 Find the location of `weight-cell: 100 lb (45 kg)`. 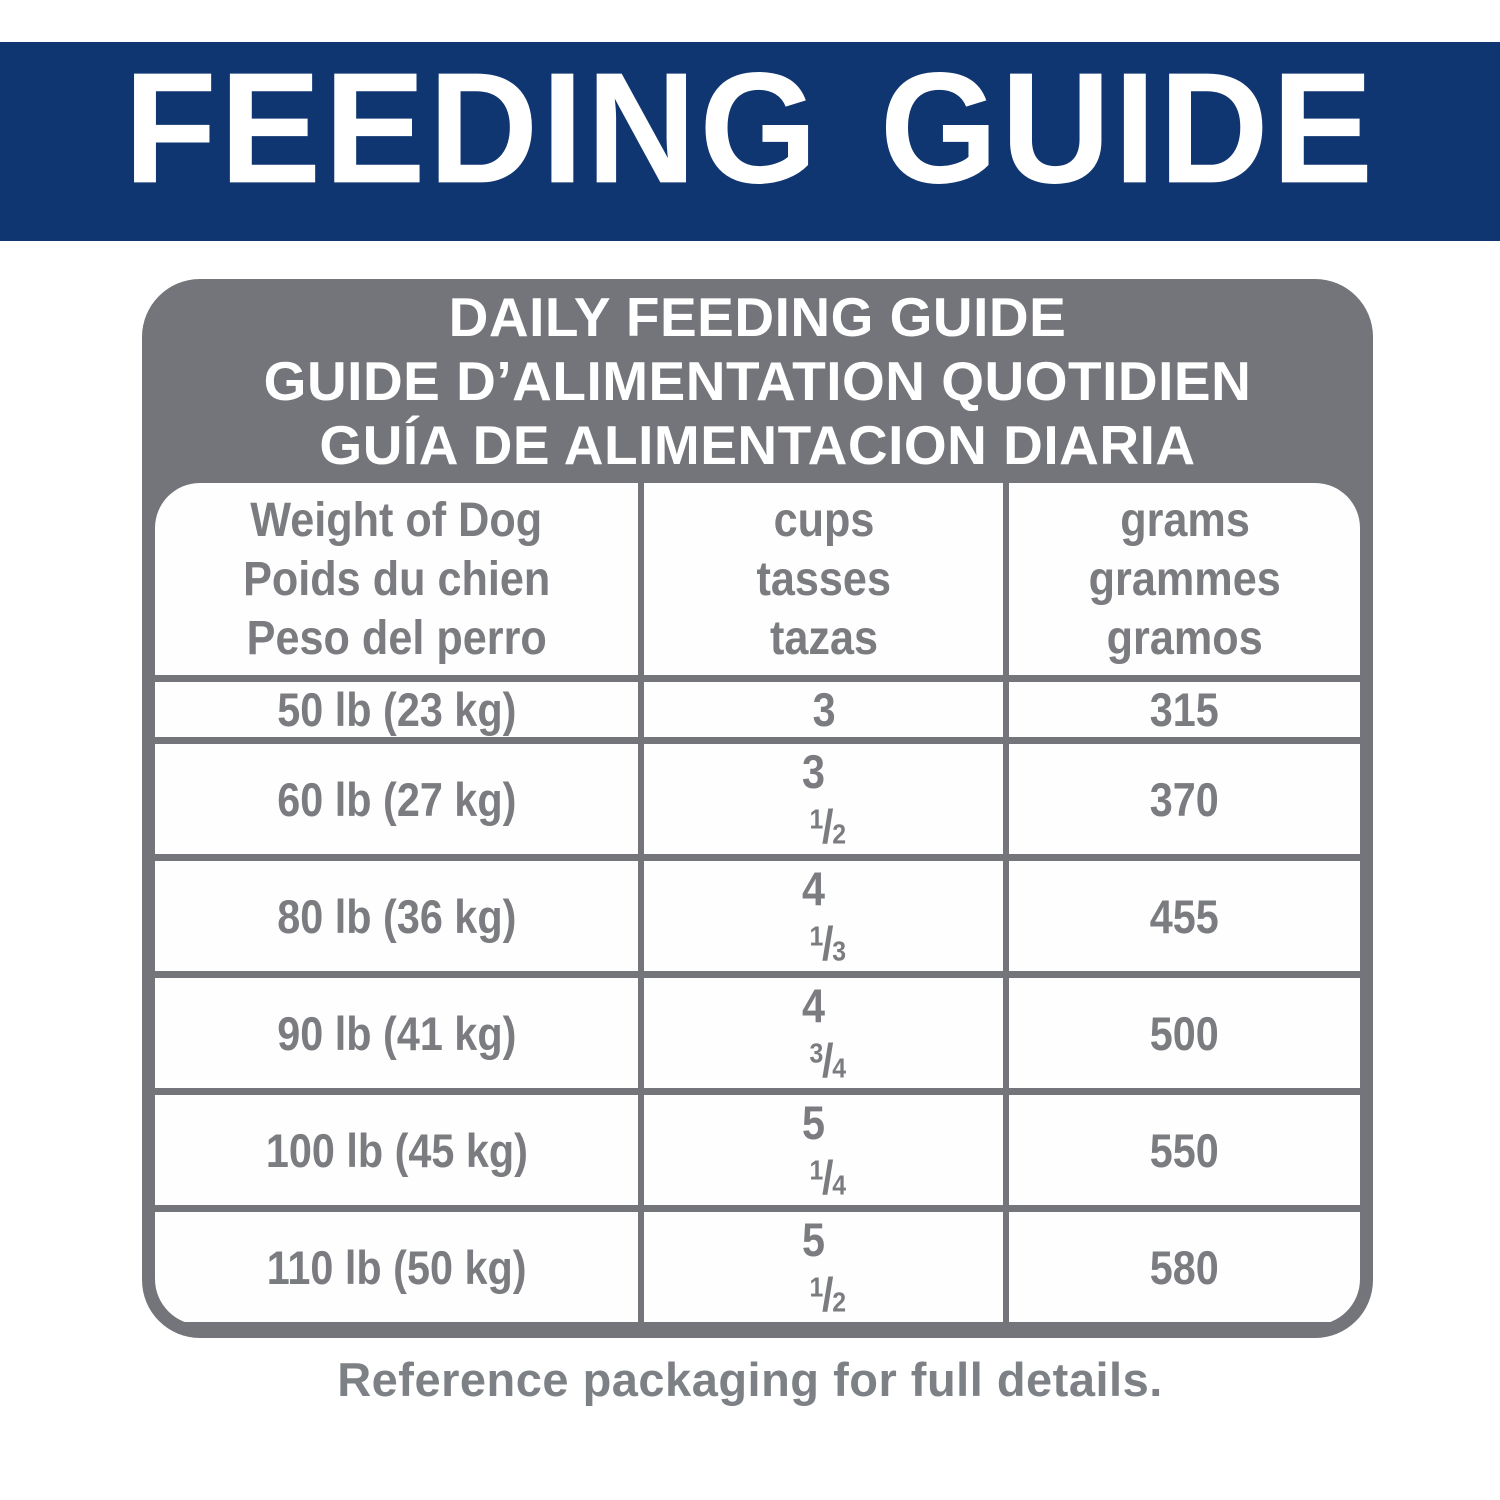

weight-cell: 100 lb (45 kg) is located at coordinates (397, 1150).